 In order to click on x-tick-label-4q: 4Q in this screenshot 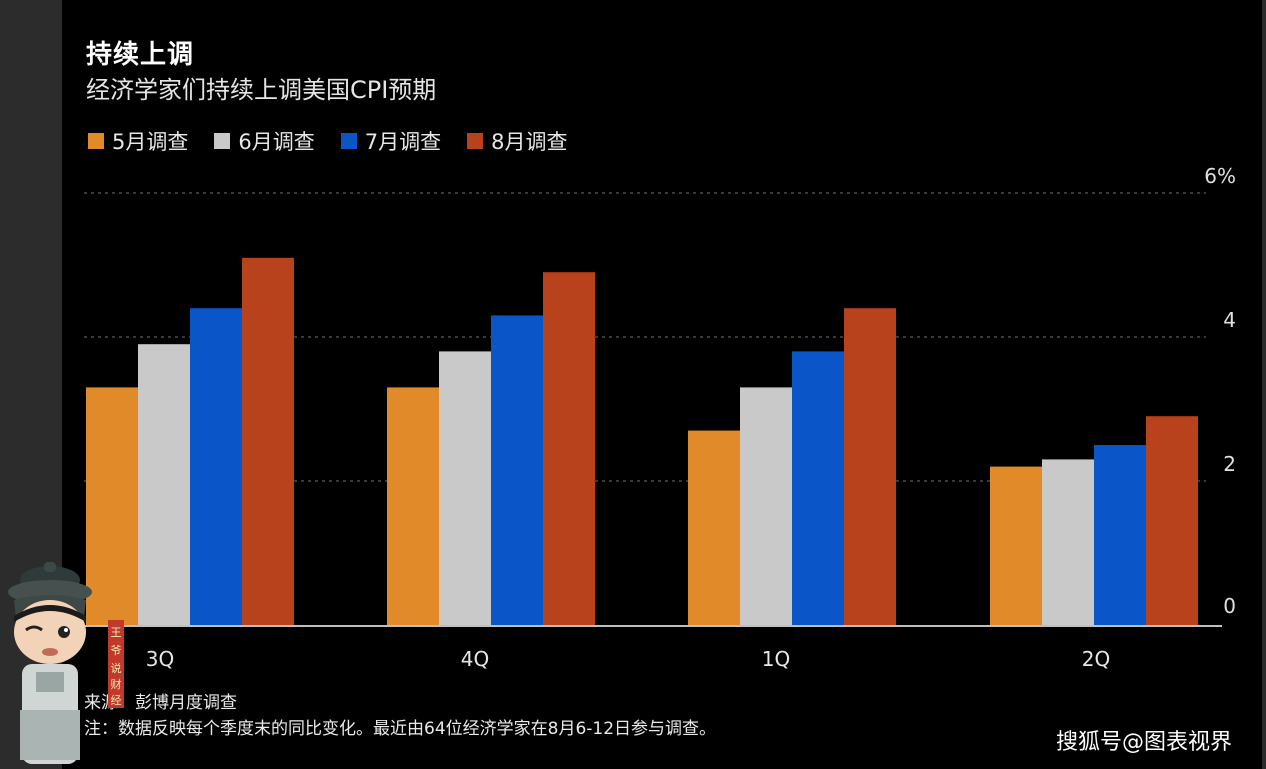, I will do `click(475, 659)`.